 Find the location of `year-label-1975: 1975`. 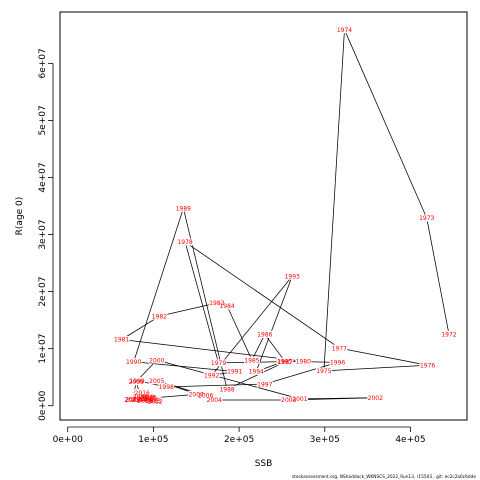

year-label-1975: 1975 is located at coordinates (323, 371).